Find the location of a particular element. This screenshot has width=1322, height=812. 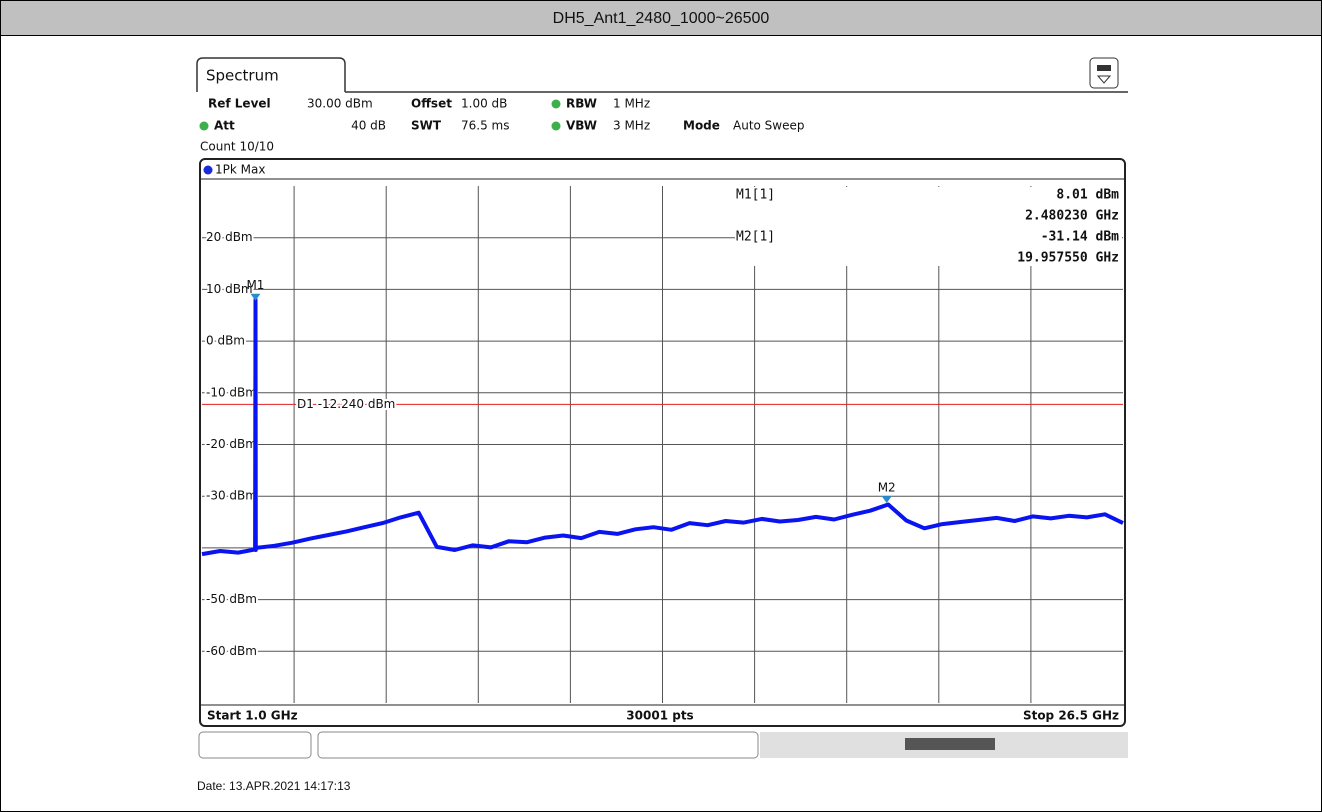

setting-value: 1.00 dB is located at coordinates (484, 104).